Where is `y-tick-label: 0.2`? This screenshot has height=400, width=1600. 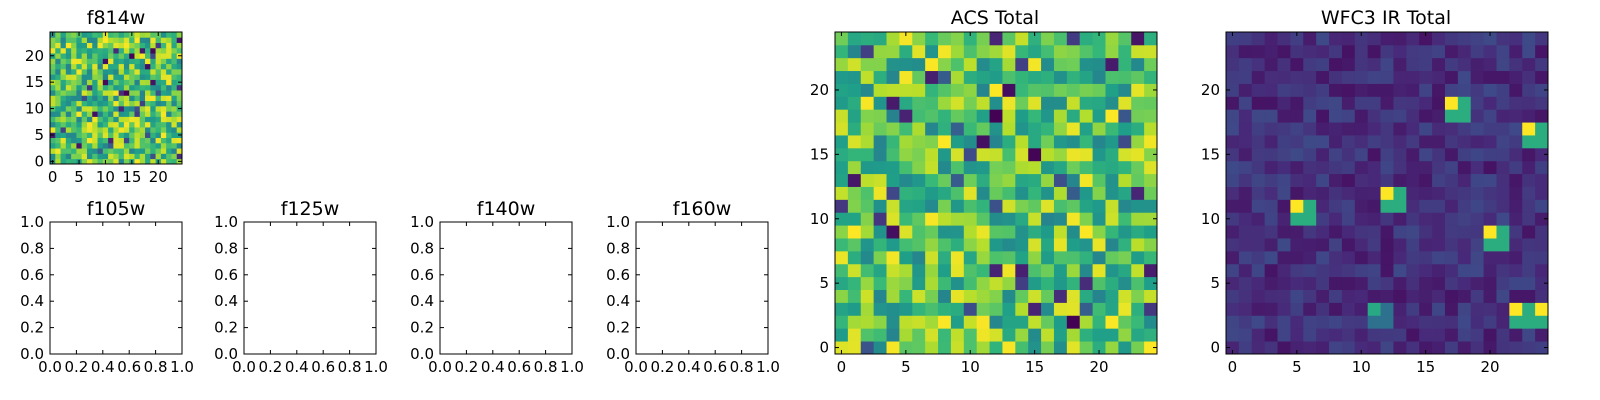 y-tick-label: 0.2 is located at coordinates (422, 328).